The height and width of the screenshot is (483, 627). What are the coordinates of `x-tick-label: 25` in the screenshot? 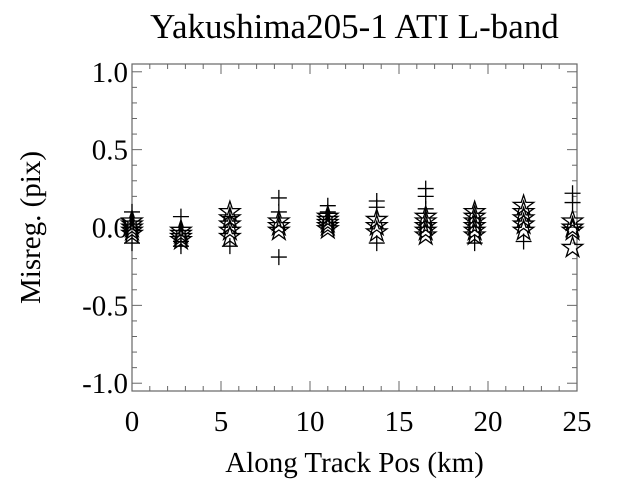 It's located at (577, 422).